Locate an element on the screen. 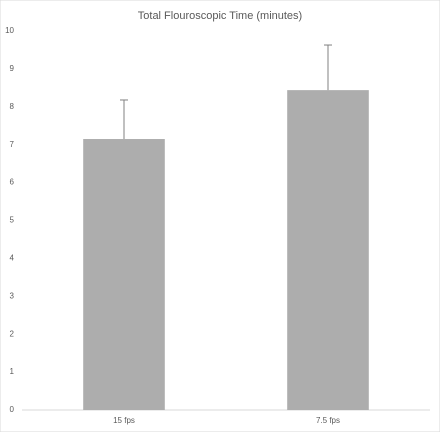  y-tick-label: 5 is located at coordinates (12, 220).